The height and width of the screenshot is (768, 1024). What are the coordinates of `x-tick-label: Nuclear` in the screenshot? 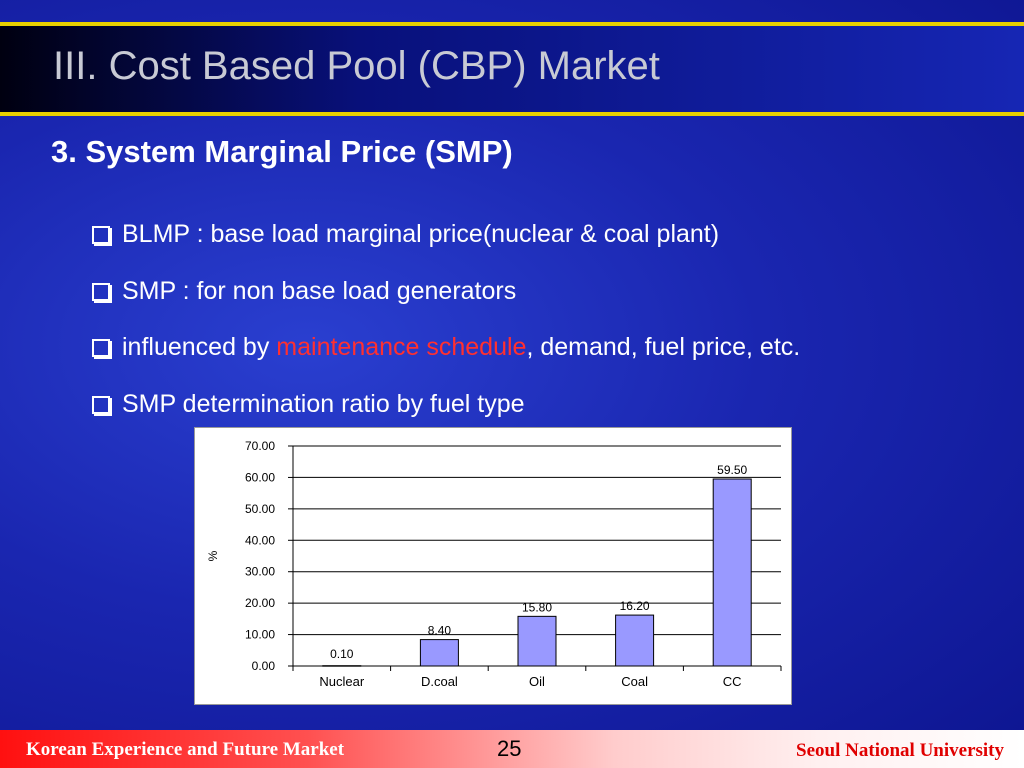 It's located at (341, 681).